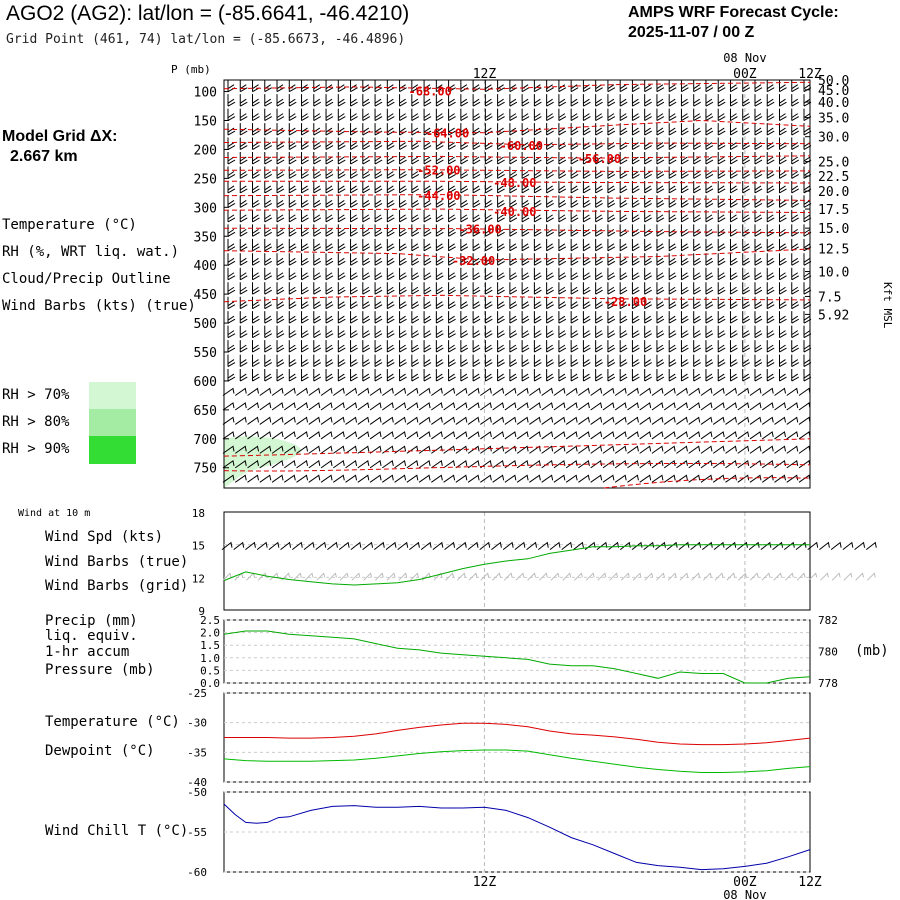 The image size is (900, 900). Describe the element at coordinates (479, 230) in the screenshot. I see `isotherm-label: -36.00` at that location.